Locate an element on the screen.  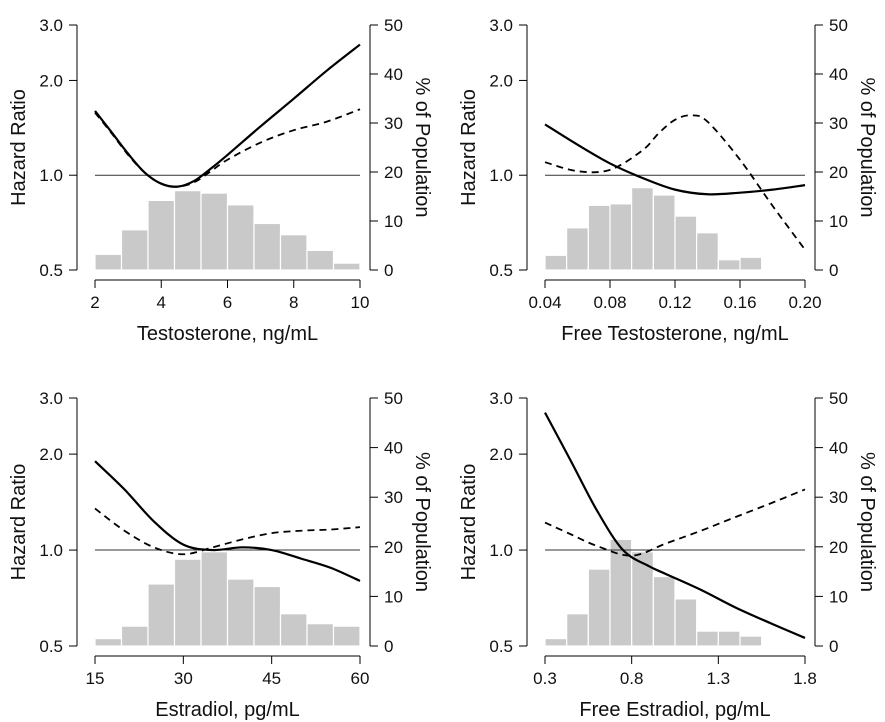
x-tick-label: 0.16 is located at coordinates (739, 302).